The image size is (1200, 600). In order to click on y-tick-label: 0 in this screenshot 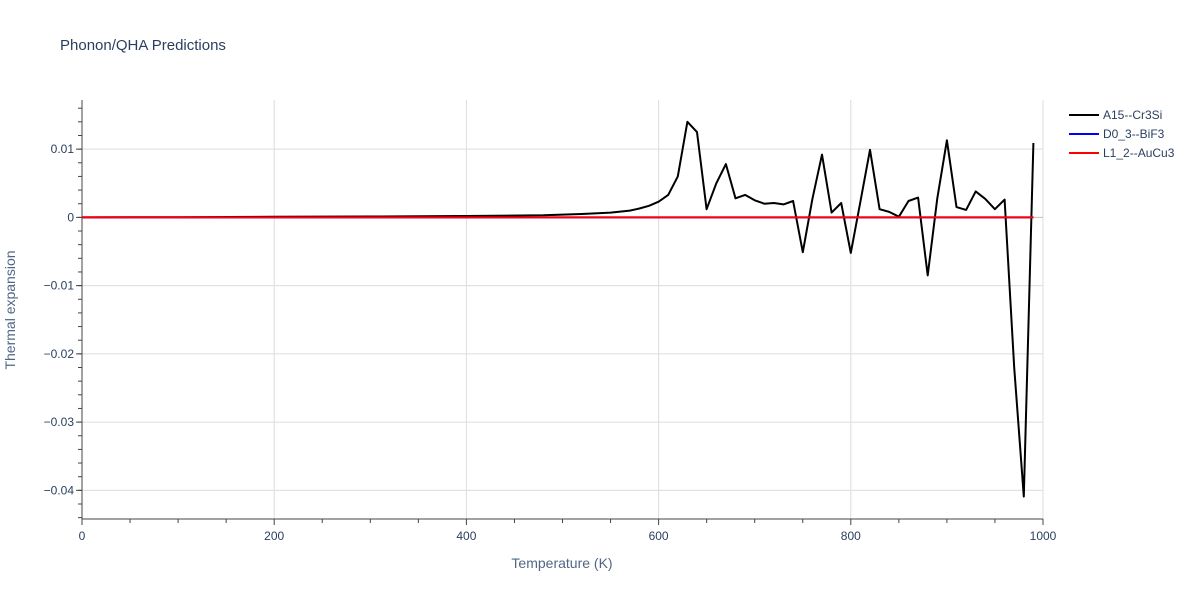, I will do `click(70, 217)`.